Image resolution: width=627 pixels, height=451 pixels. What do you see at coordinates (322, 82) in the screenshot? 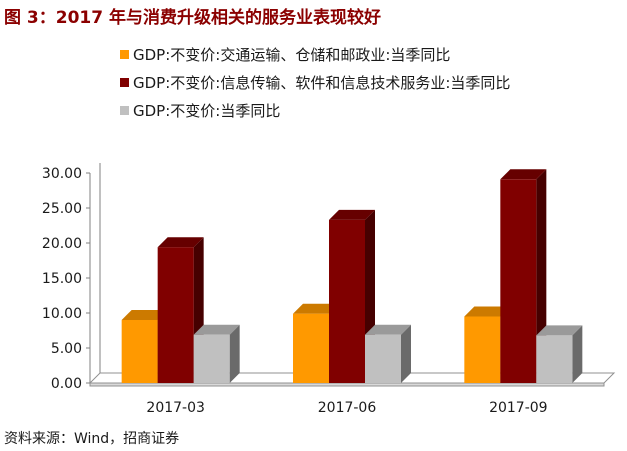
I see `legend-label-it: GDP:不变价:信息传输、软件和信息技术服务业:当季同比` at bounding box center [322, 82].